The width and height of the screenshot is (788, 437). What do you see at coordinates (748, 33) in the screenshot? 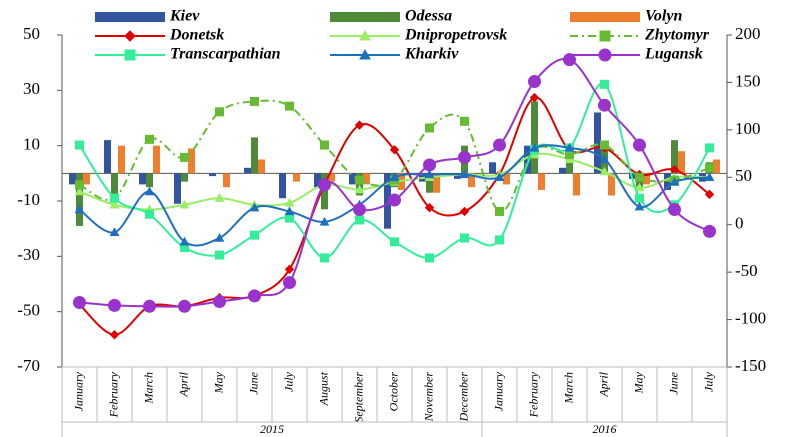
I see `y2-tick-label: 200` at bounding box center [748, 33].